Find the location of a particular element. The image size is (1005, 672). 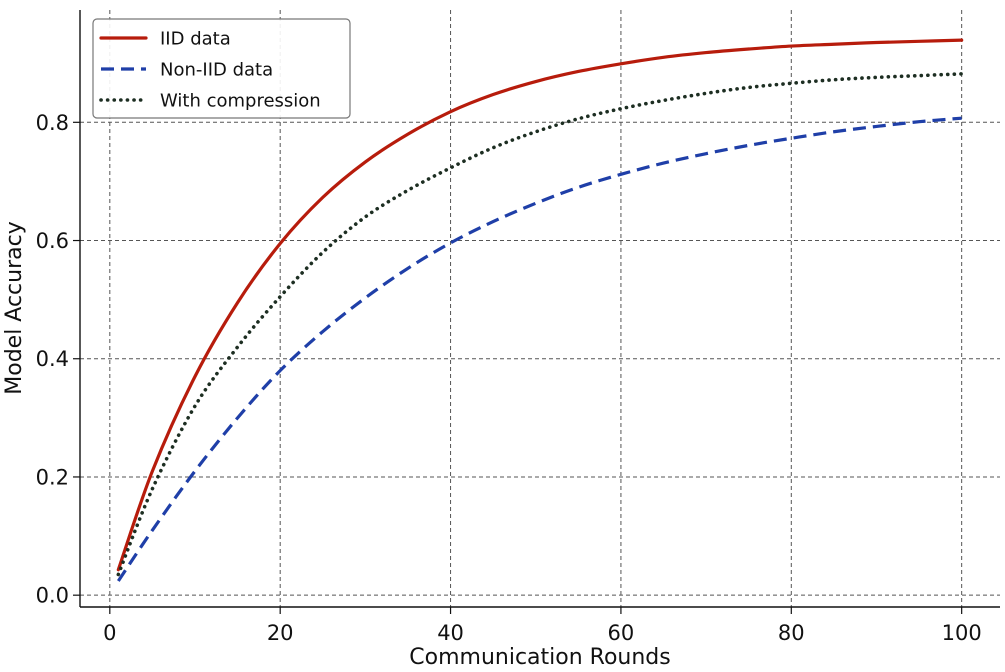

x-tick-label: 60 is located at coordinates (621, 633).